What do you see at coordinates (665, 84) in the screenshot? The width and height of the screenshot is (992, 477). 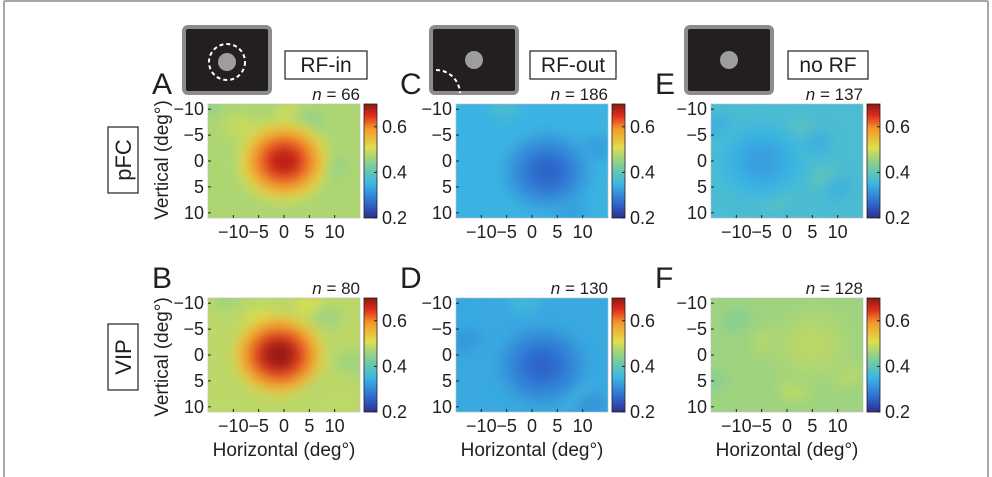 I see `panel-letter: E` at bounding box center [665, 84].